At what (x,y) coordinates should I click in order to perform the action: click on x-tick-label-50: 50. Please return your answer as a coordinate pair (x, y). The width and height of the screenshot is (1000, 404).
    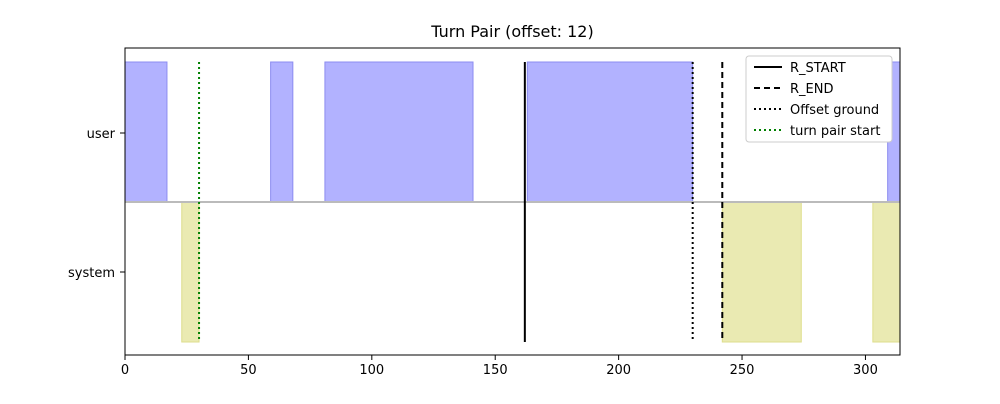
    Looking at the image, I should click on (248, 370).